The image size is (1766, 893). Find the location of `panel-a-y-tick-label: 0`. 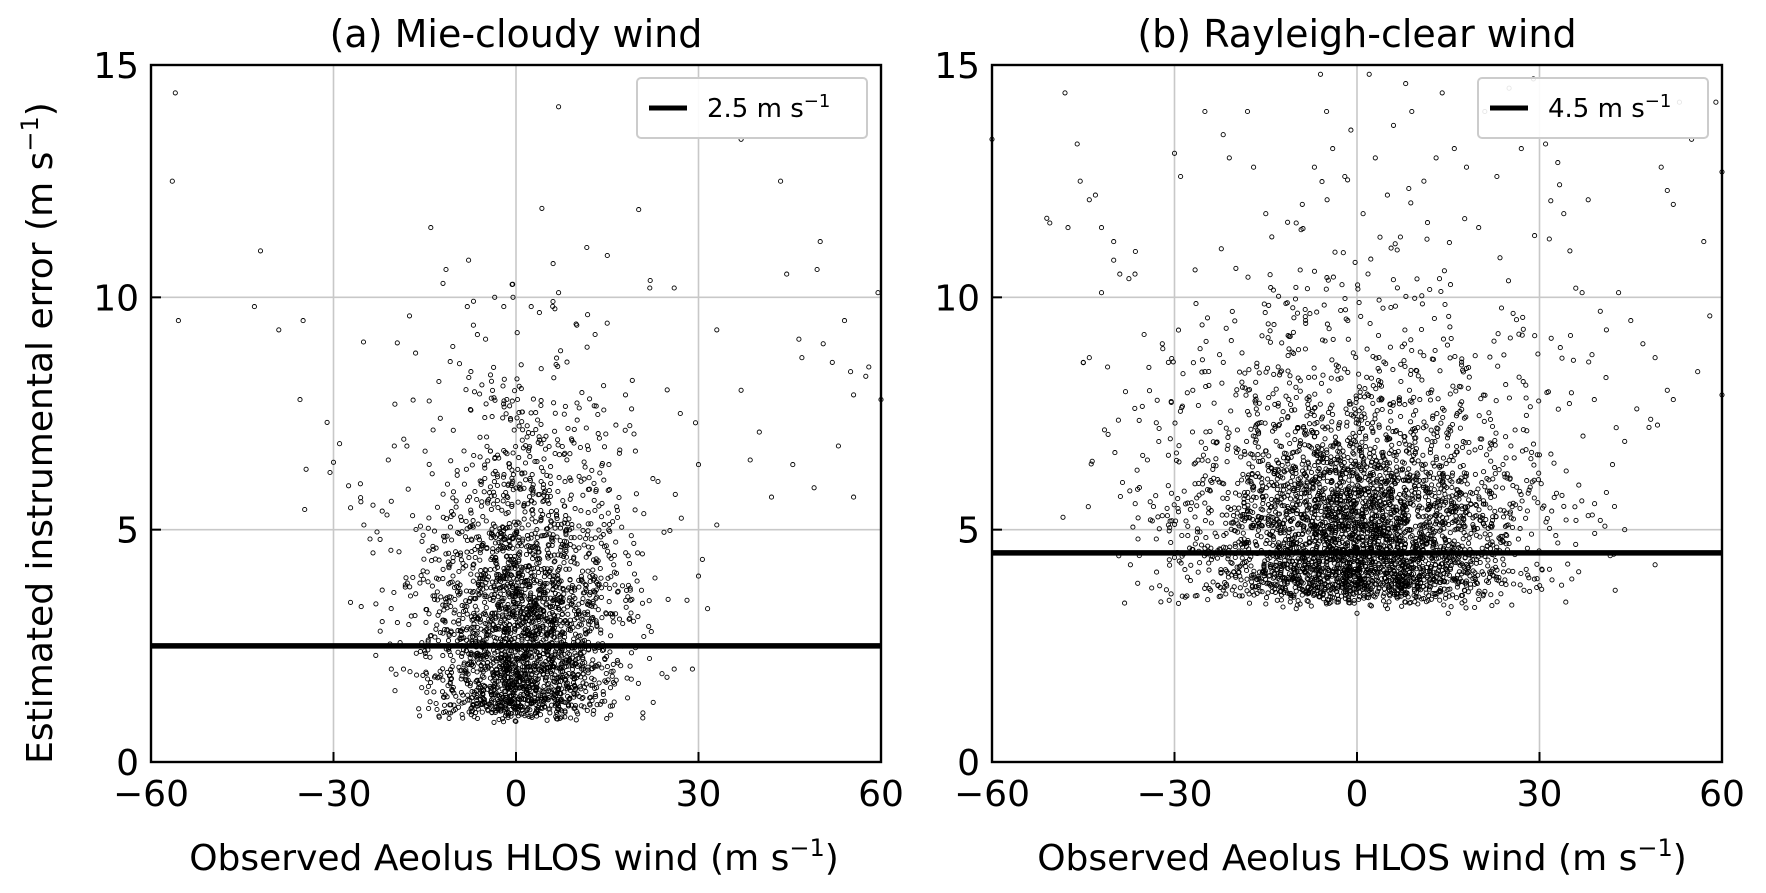

panel-a-y-tick-label: 0 is located at coordinates (127, 763).